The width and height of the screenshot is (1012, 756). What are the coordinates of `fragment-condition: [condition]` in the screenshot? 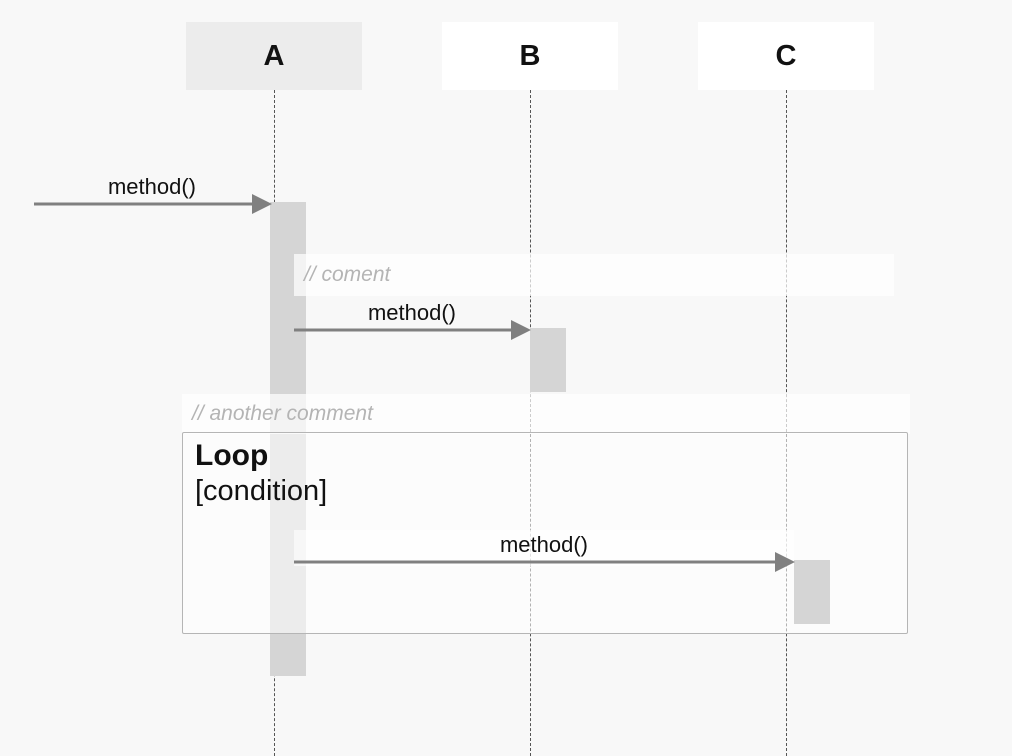 It's located at (261, 491).